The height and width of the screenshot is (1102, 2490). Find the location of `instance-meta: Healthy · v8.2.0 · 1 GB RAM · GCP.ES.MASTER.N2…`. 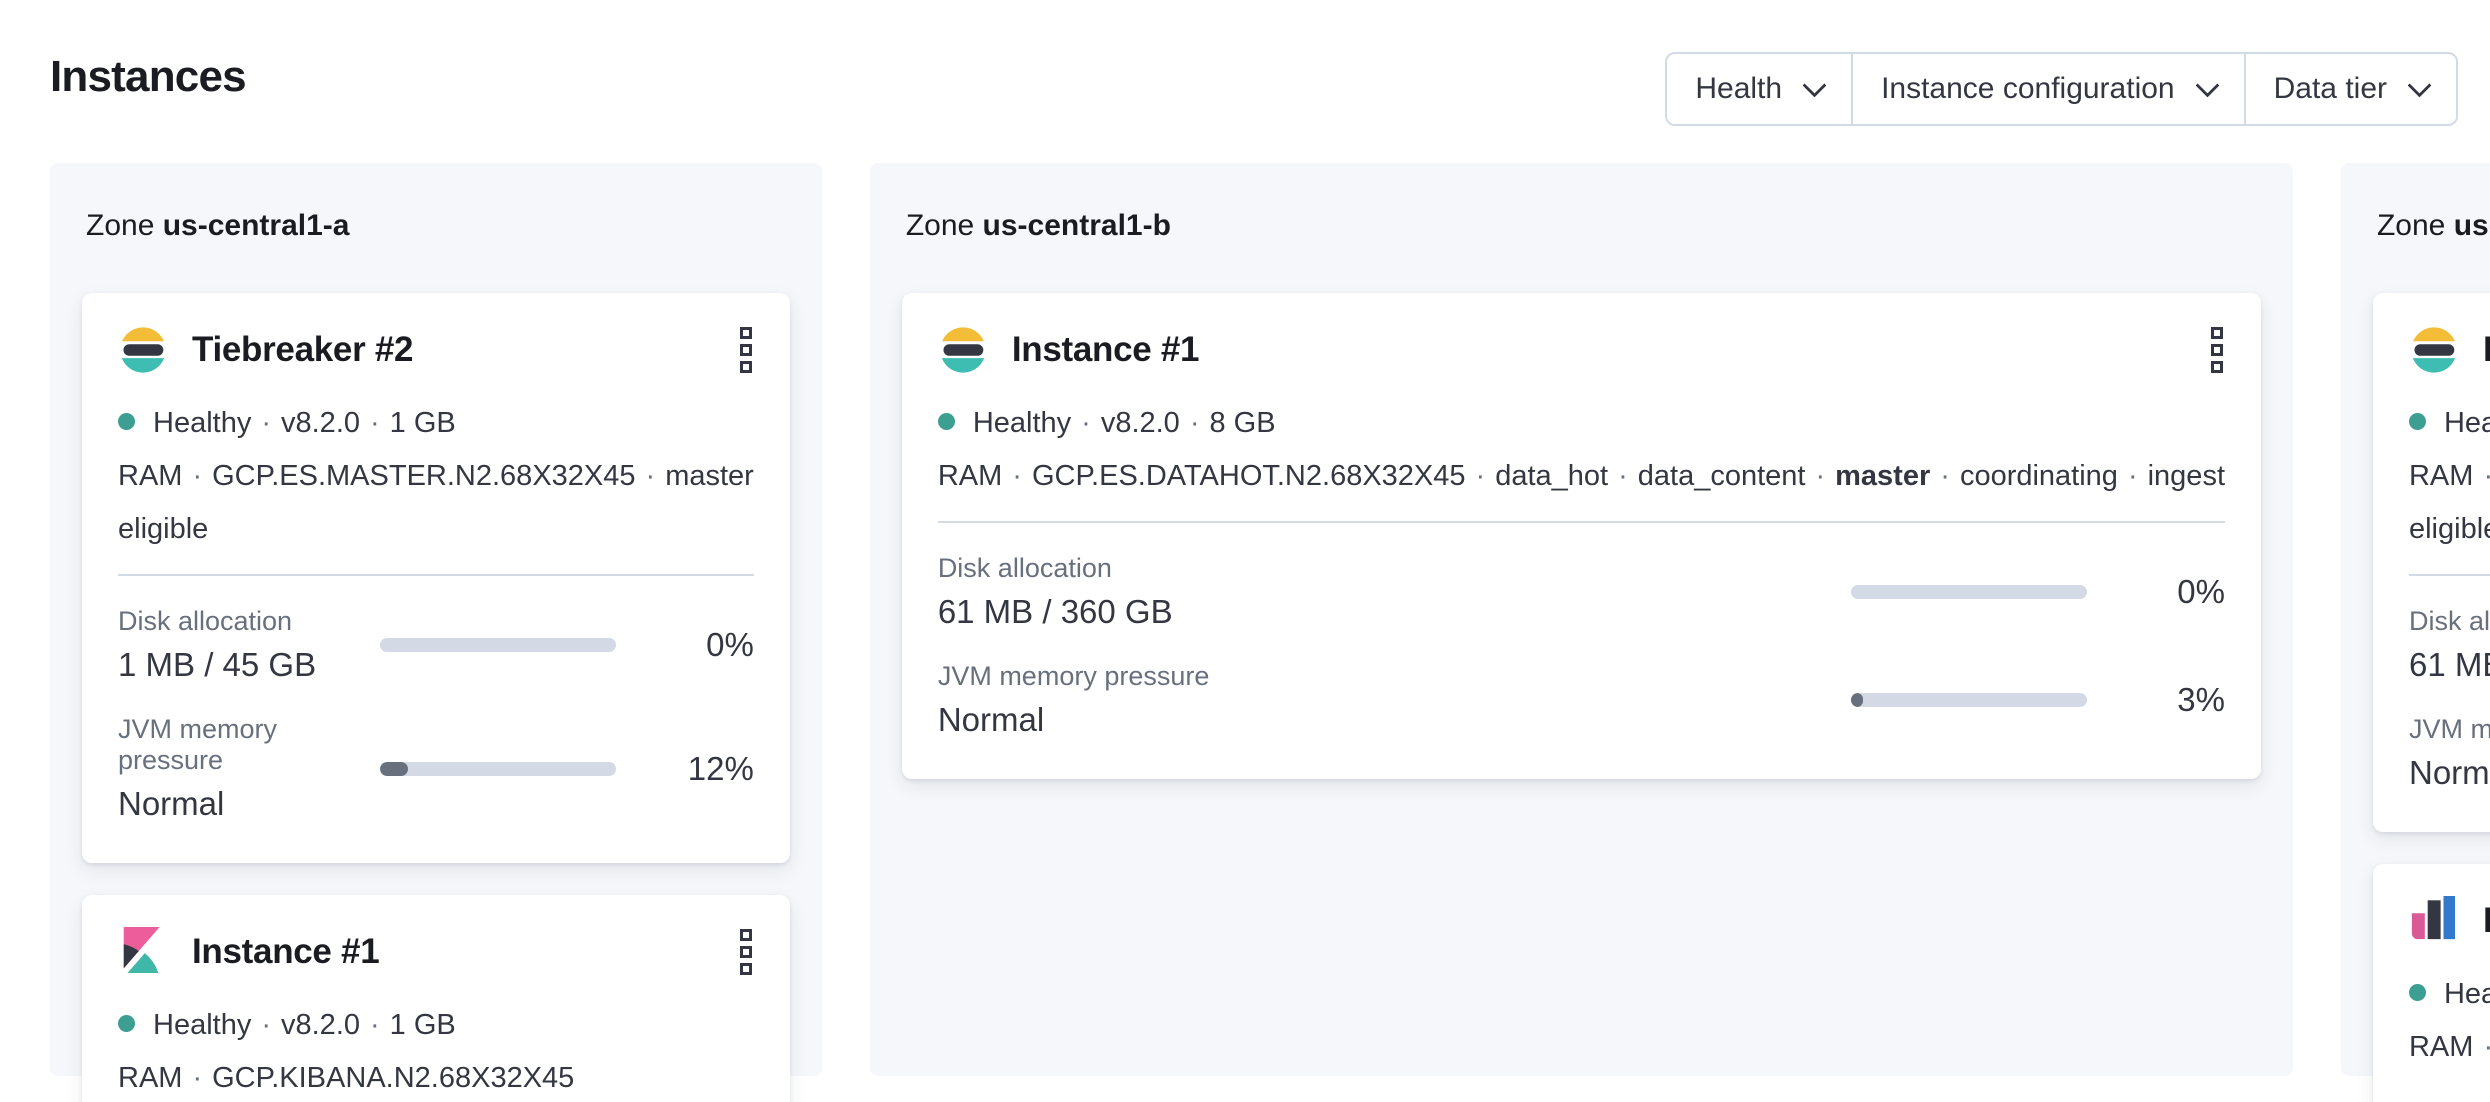

instance-meta: Healthy · v8.2.0 · 1 GB RAM · GCP.ES.MASTER.N2… is located at coordinates (436, 476).